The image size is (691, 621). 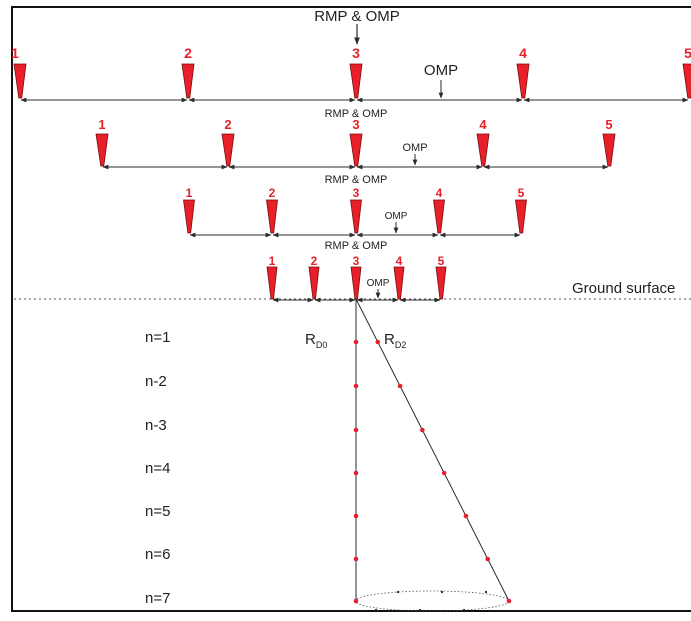 I want to click on rd2-label: RD2, so click(x=395, y=340).